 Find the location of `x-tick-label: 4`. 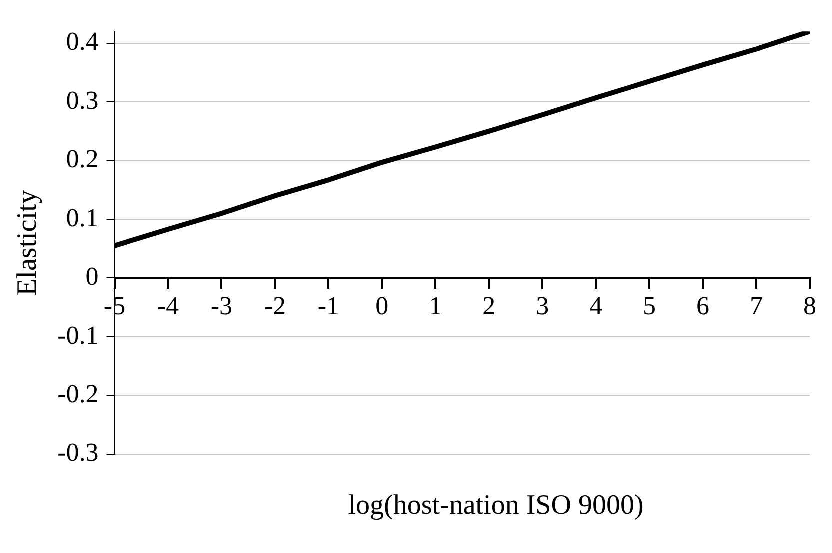

x-tick-label: 4 is located at coordinates (596, 306).